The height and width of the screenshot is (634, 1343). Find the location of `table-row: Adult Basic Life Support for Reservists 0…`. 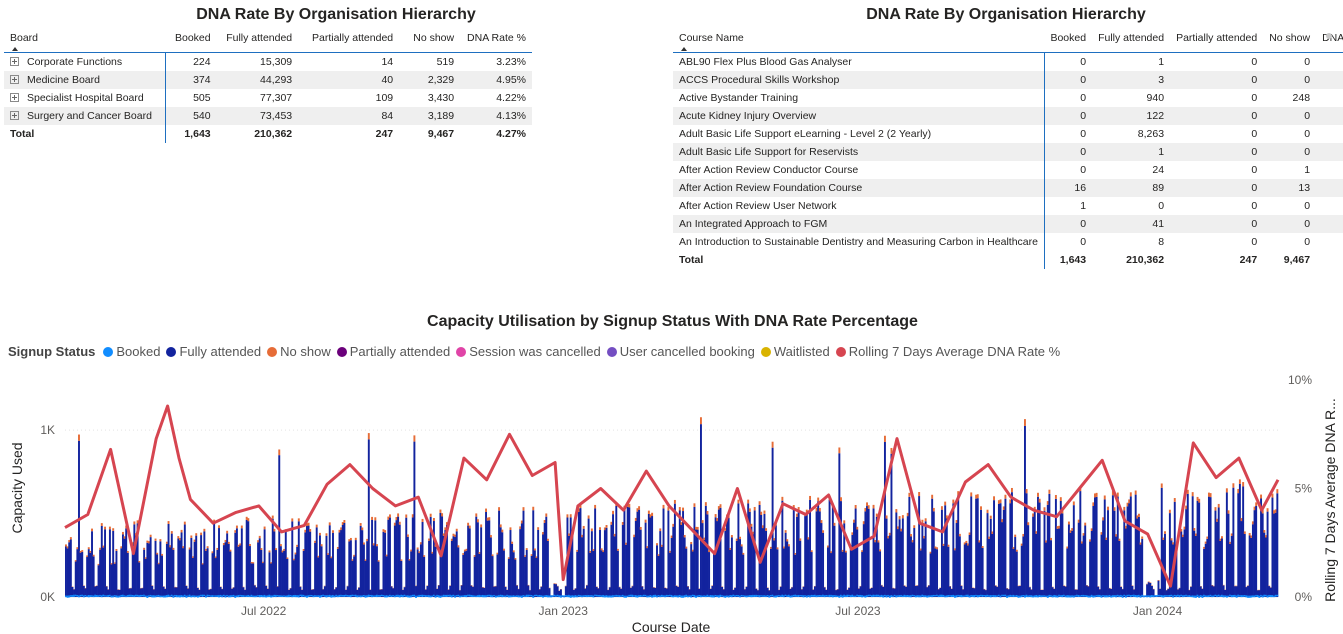

table-row: Adult Basic Life Support for Reservists 0… is located at coordinates (1008, 152).